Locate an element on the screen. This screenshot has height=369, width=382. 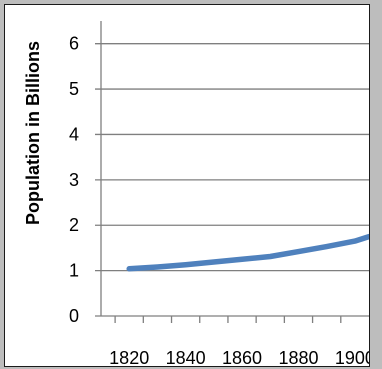
x-tick-labels: 1820 1840 1860 1880 1900 is located at coordinates (239, 357).